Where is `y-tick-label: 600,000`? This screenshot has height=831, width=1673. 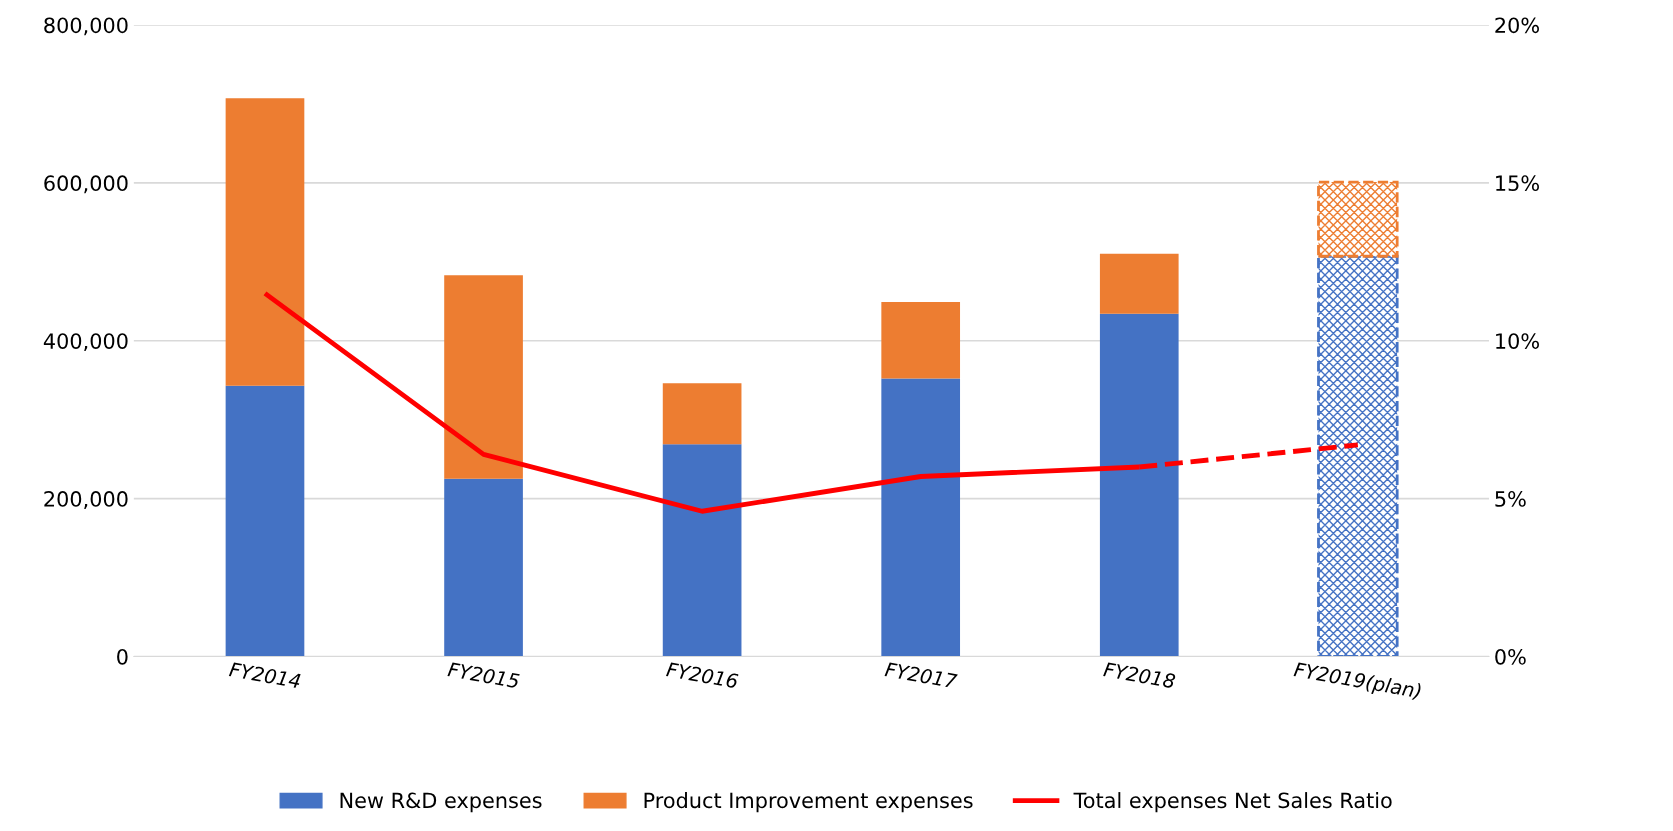 y-tick-label: 600,000 is located at coordinates (86, 184).